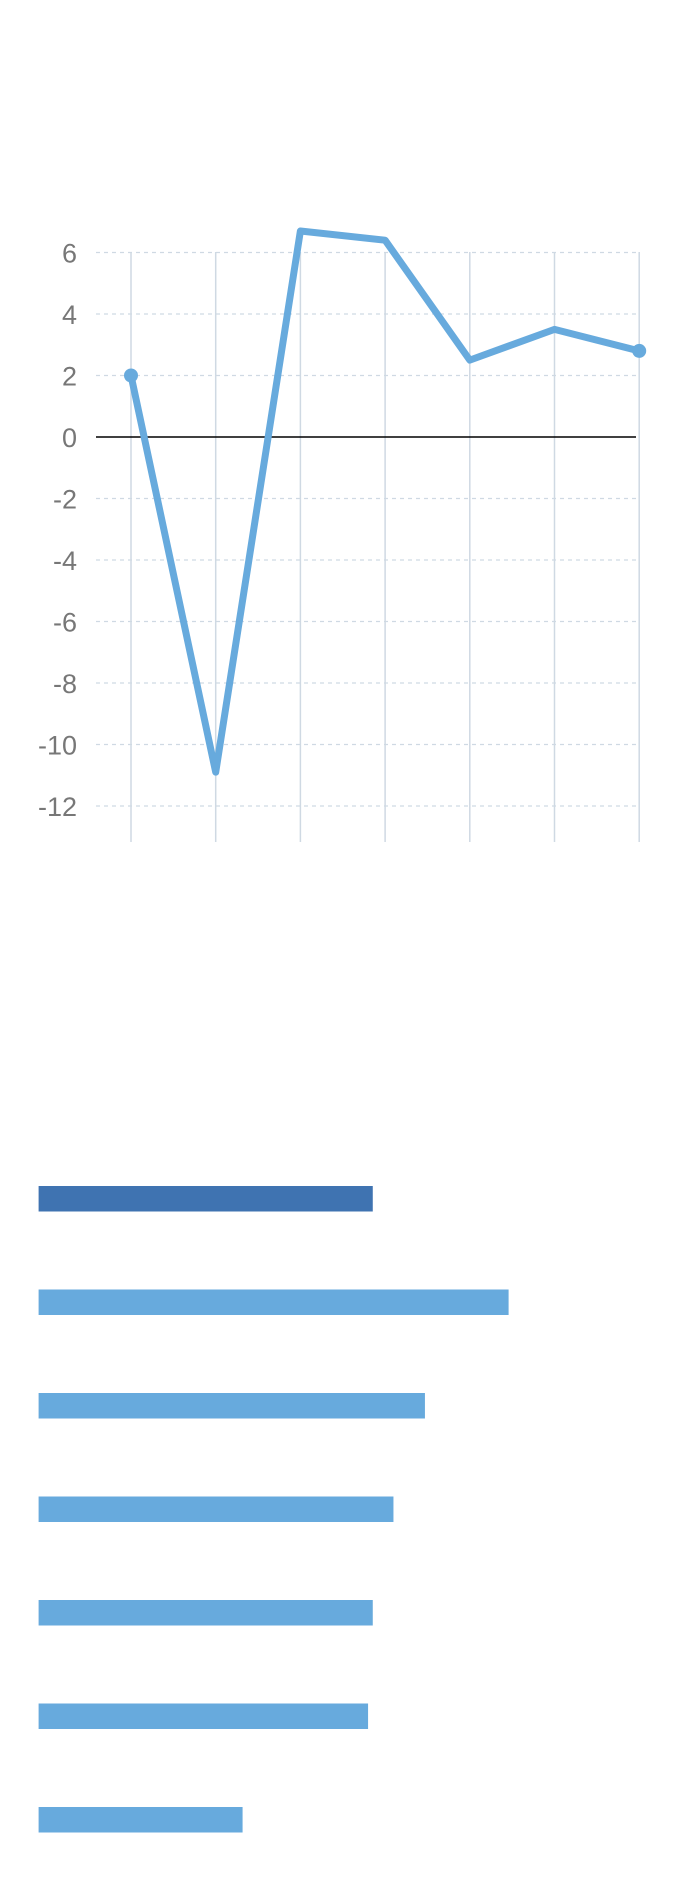 The height and width of the screenshot is (1880, 700). Describe the element at coordinates (57, 746) in the screenshot. I see `y-tick-label: -10` at that location.